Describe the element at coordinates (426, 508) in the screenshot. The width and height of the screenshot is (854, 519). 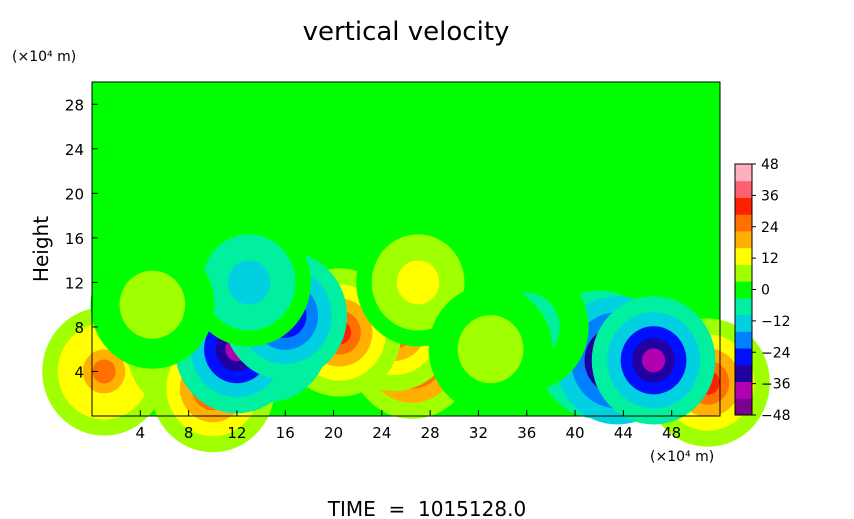
I see `time-stamp: TIME = 1015128.0` at that location.